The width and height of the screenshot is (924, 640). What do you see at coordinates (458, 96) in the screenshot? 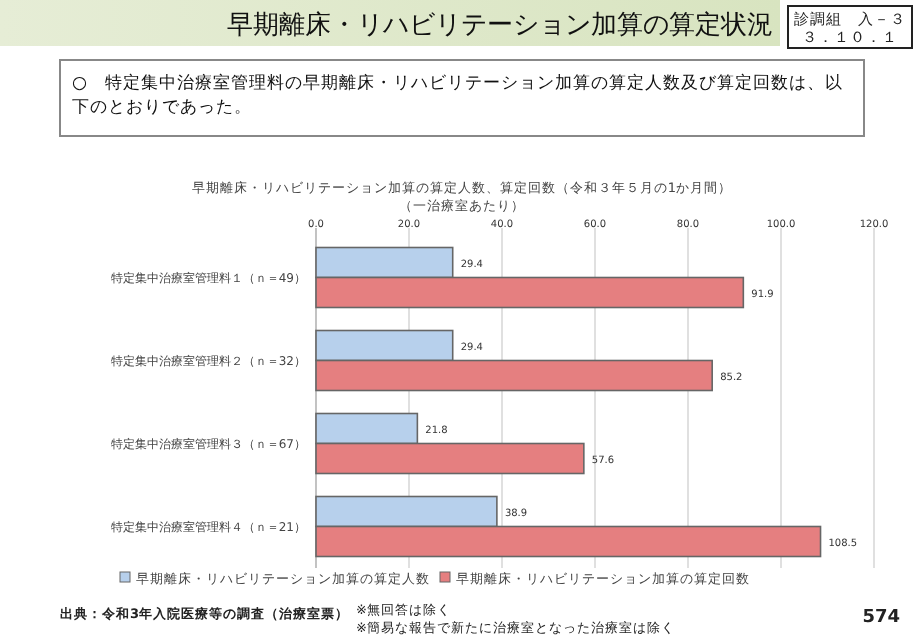
I see `text: ○ 特定集中治療室管理料の早期離床・リハビリテーション加算の算定人数及び算定回数は、以下のとおりであった。` at bounding box center [458, 96].